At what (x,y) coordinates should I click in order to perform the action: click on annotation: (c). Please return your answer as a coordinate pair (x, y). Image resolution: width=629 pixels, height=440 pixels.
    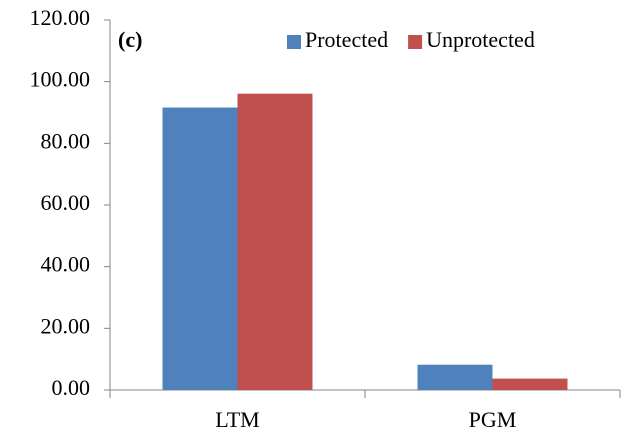
    Looking at the image, I should click on (130, 39).